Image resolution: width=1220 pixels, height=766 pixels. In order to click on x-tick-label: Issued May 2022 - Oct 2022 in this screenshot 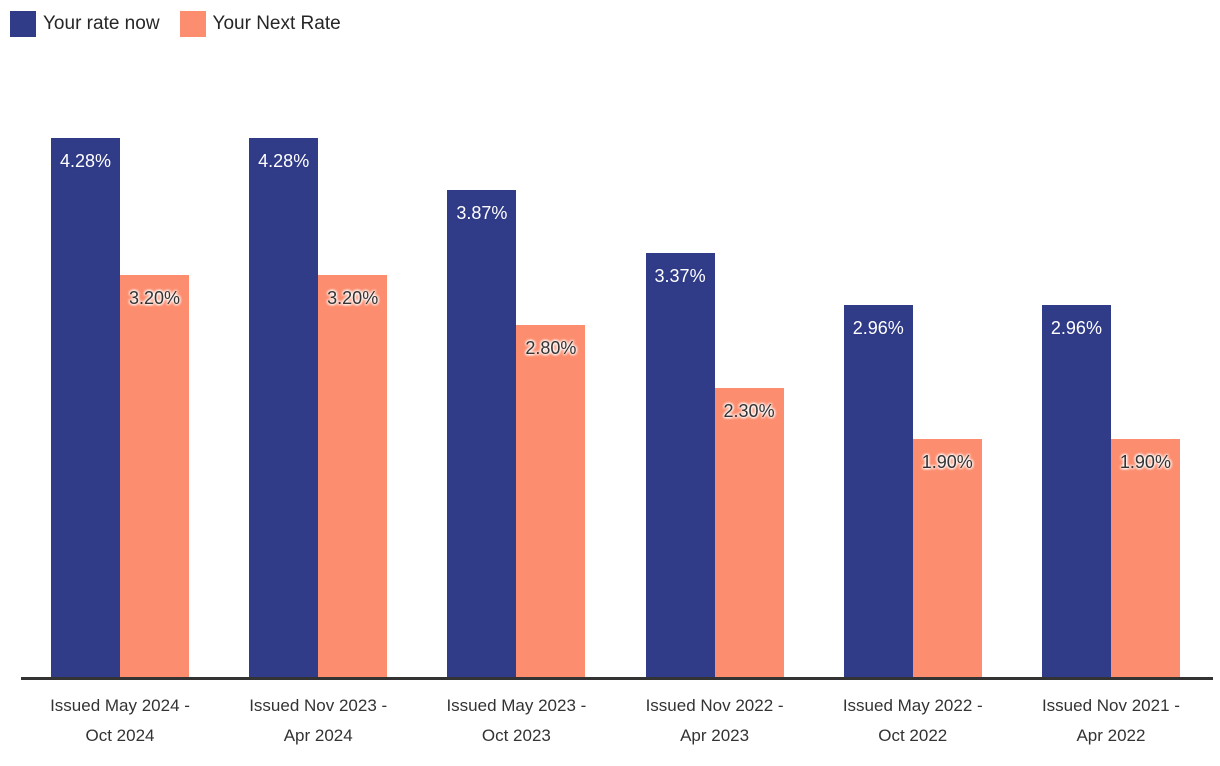, I will do `click(913, 721)`.